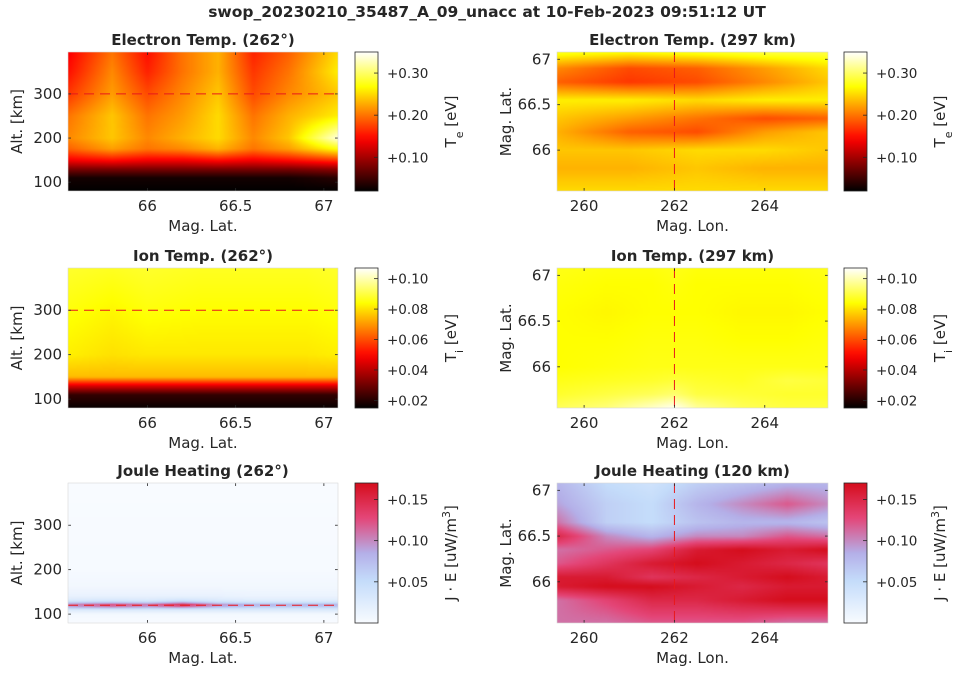 Image resolution: width=975 pixels, height=675 pixels. I want to click on colorbar-tick-label: +0.08, so click(407, 310).